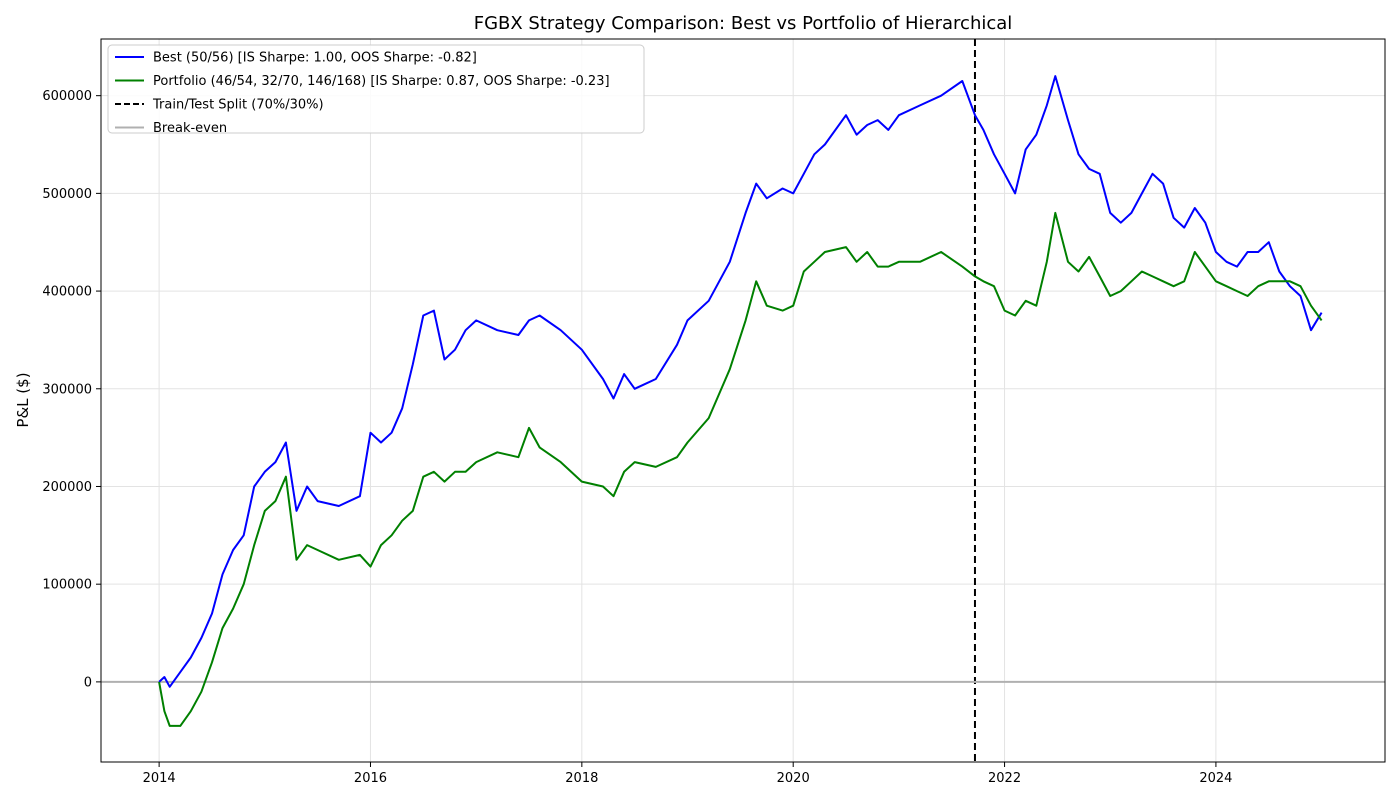 The height and width of the screenshot is (800, 1400). Describe the element at coordinates (1004, 778) in the screenshot. I see `x-tick-label: 2022` at that location.